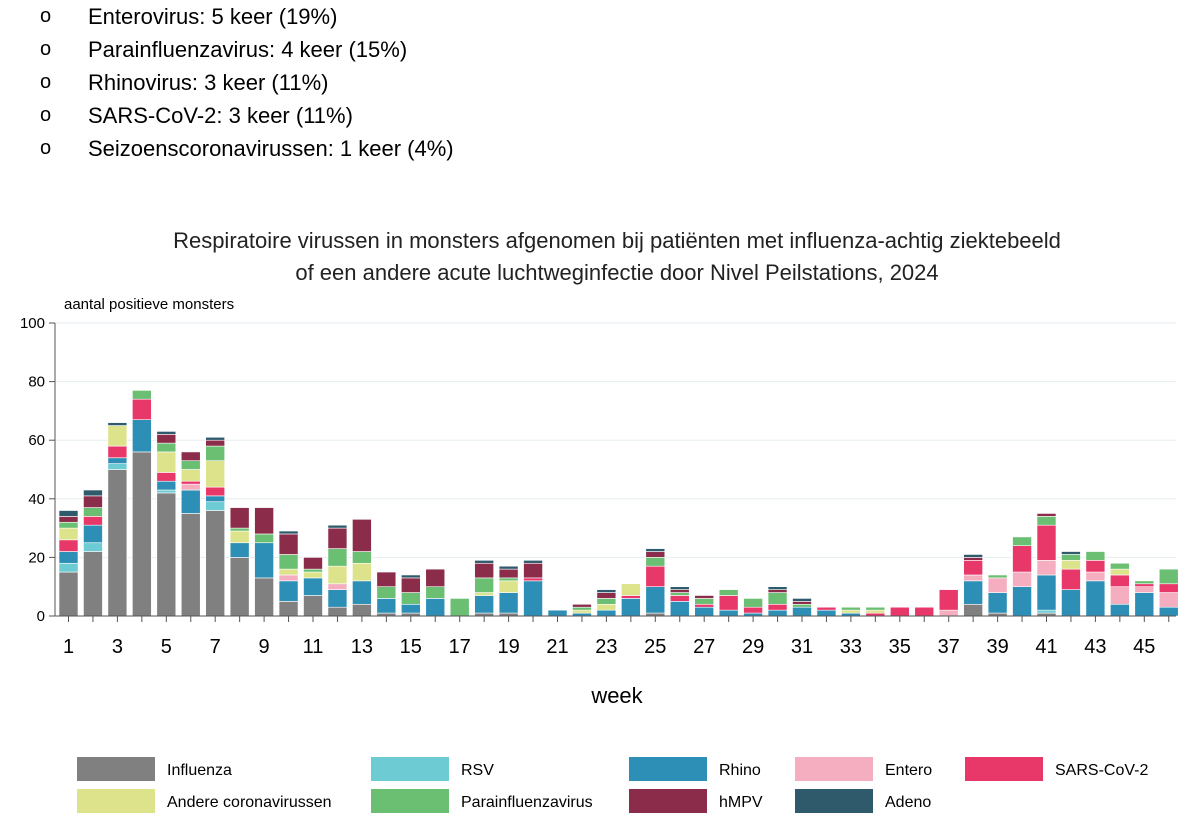 This screenshot has width=1186, height=820. What do you see at coordinates (149, 304) in the screenshot?
I see `y-axis-label: aantal positieve monsters` at bounding box center [149, 304].